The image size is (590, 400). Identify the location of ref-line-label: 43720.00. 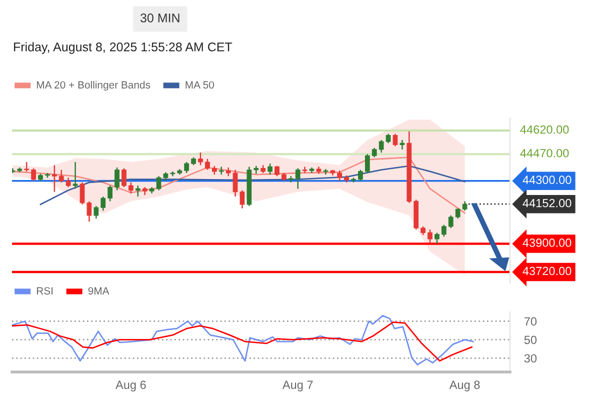
(547, 271).